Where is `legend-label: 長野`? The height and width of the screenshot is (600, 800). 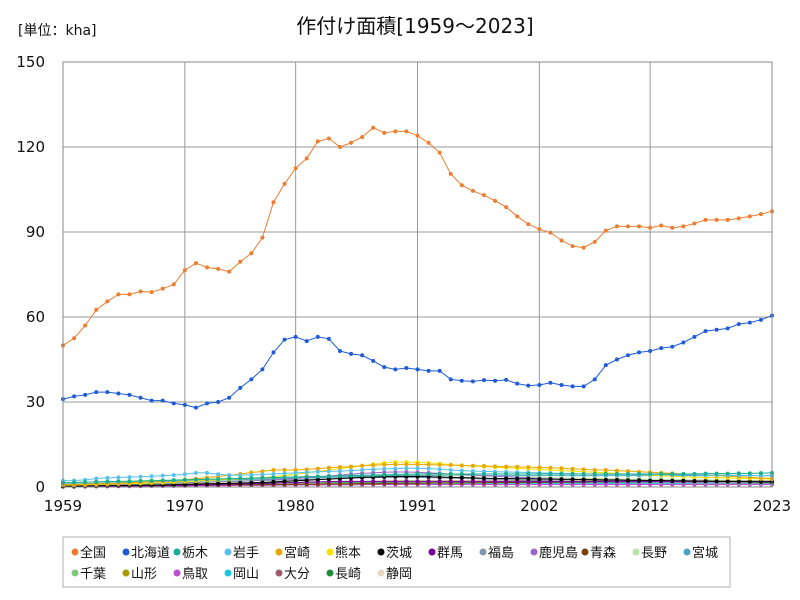
legend-label: 長野 is located at coordinates (654, 553).